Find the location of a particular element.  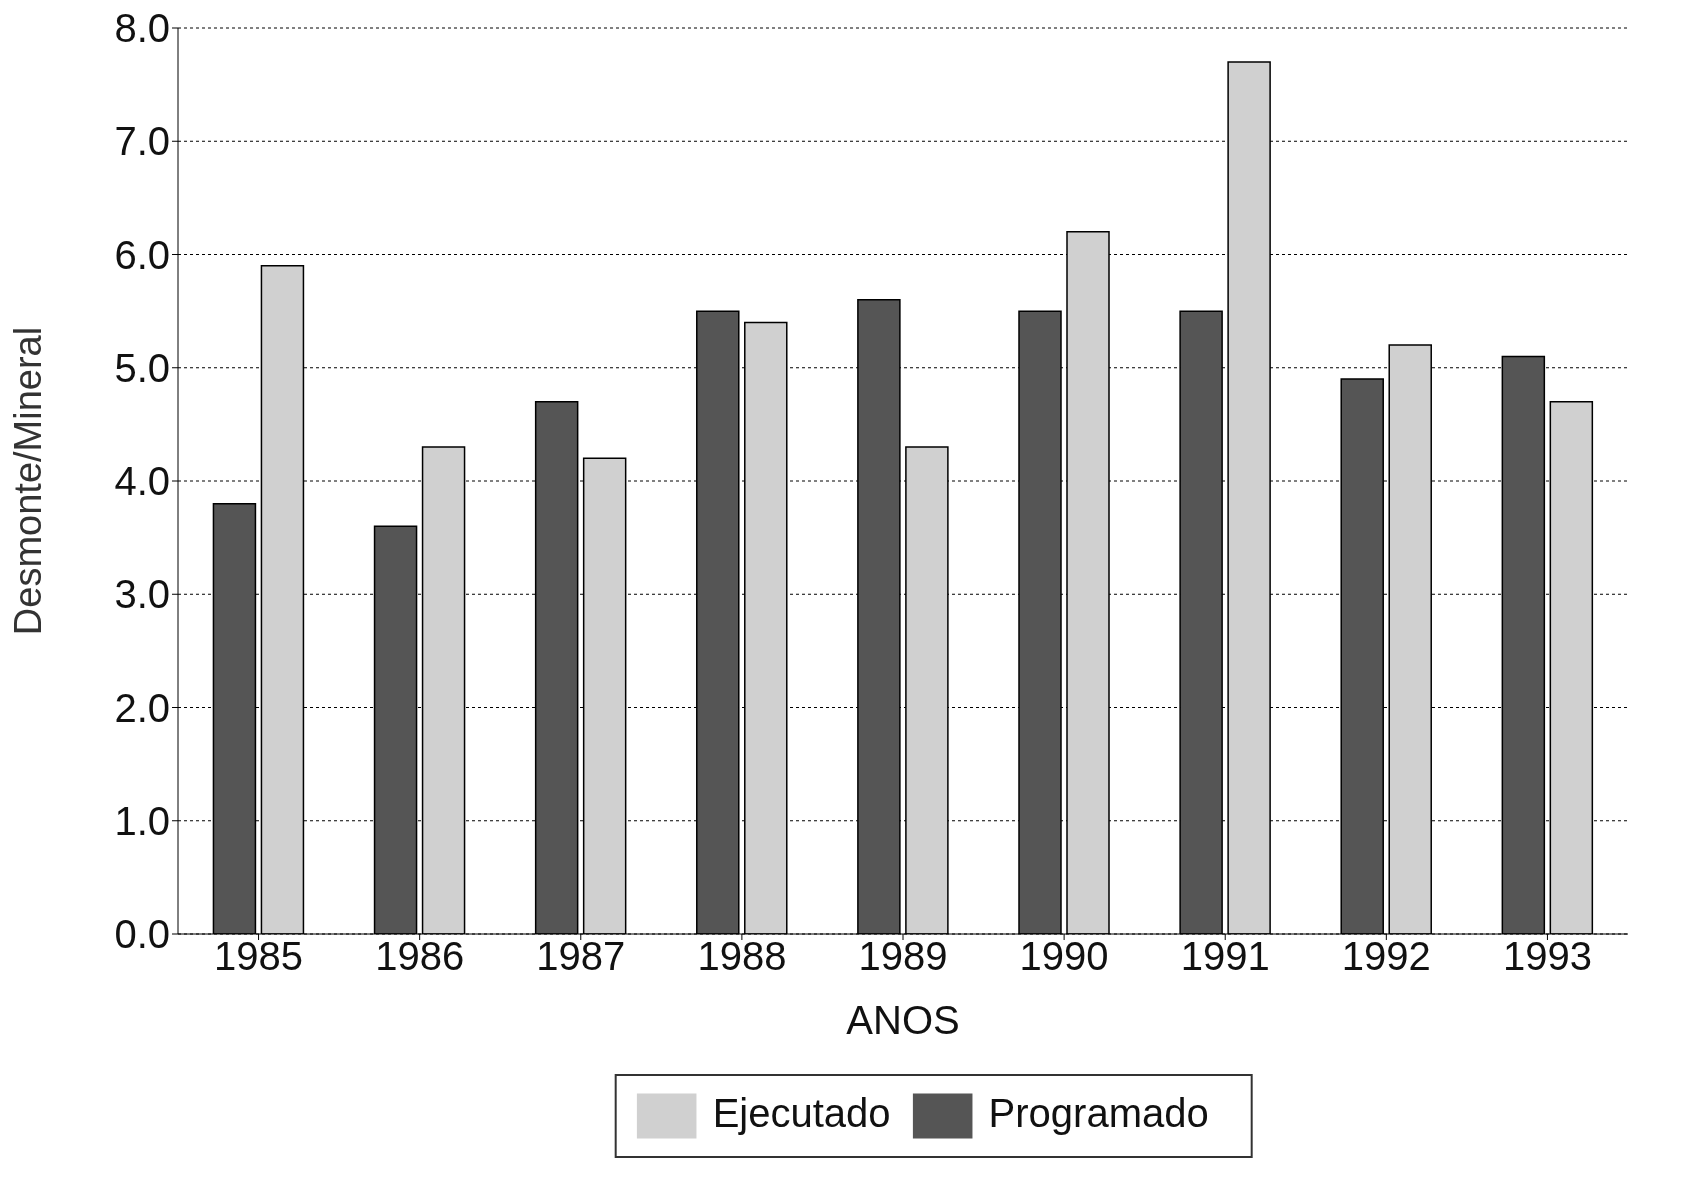

x-tick-label: 1991 is located at coordinates (1225, 956).